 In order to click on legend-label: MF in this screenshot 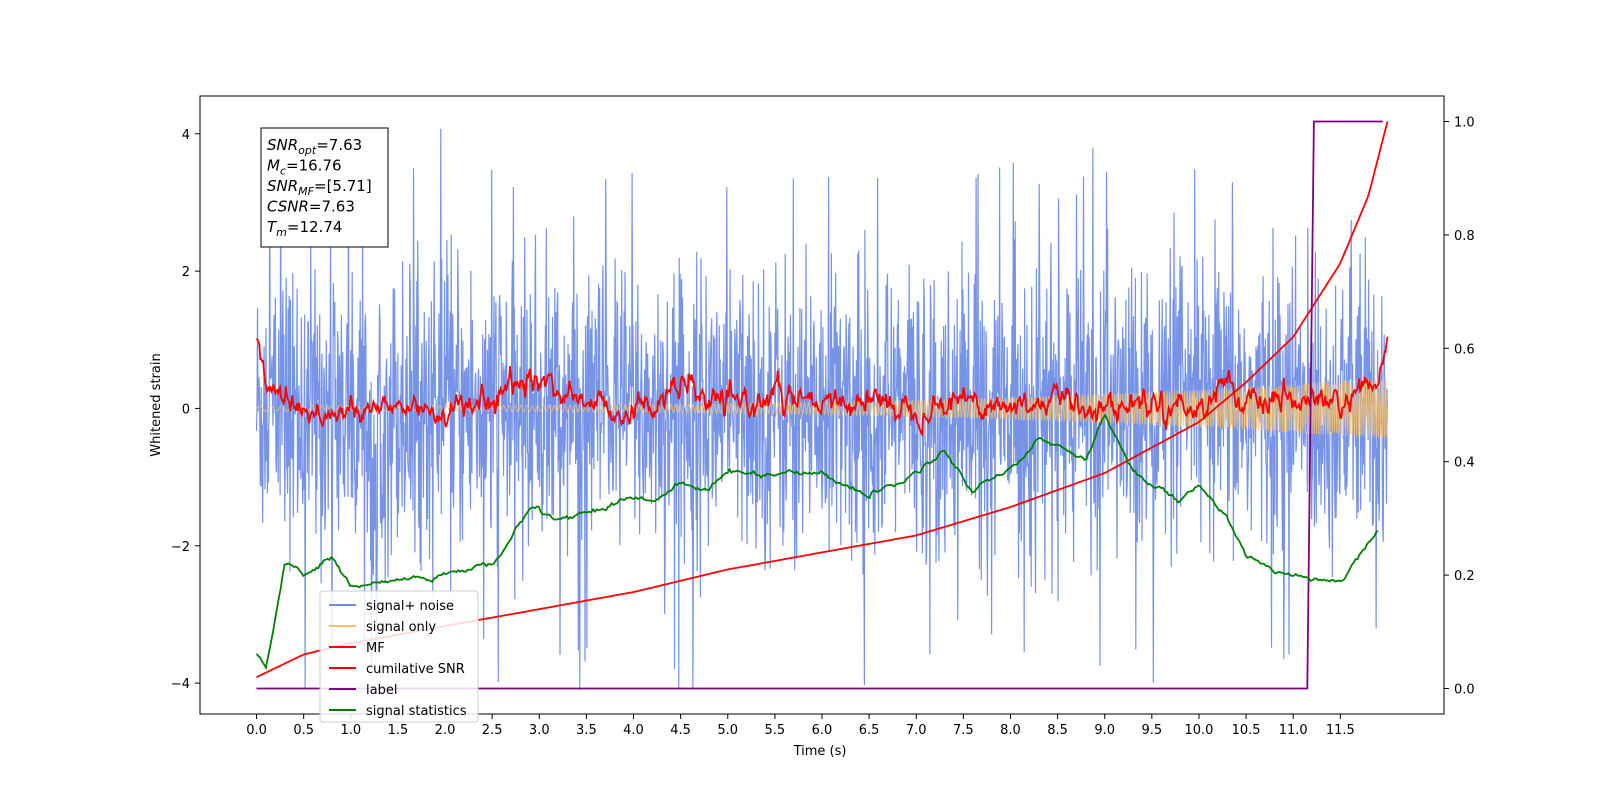, I will do `click(375, 648)`.